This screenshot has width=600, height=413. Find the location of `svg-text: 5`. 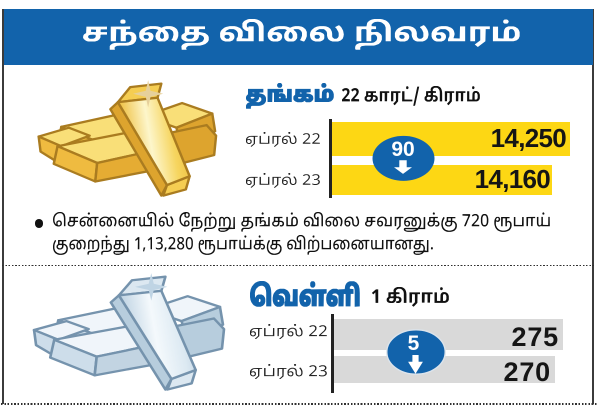

svg-text: 5 is located at coordinates (414, 343).